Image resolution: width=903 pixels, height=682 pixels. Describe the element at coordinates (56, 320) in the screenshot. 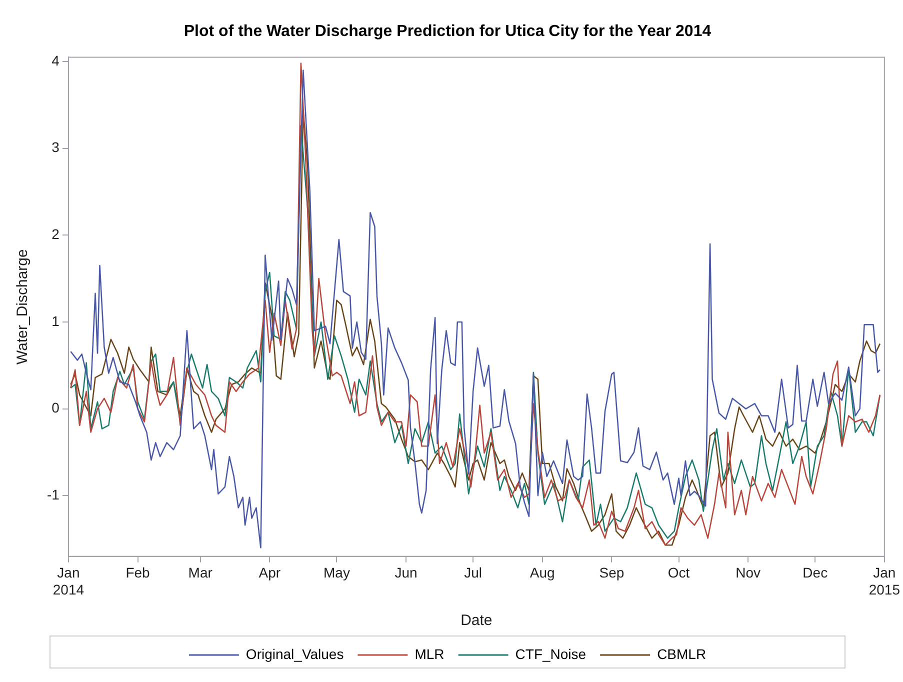

I see `y-tick-label: 1` at that location.